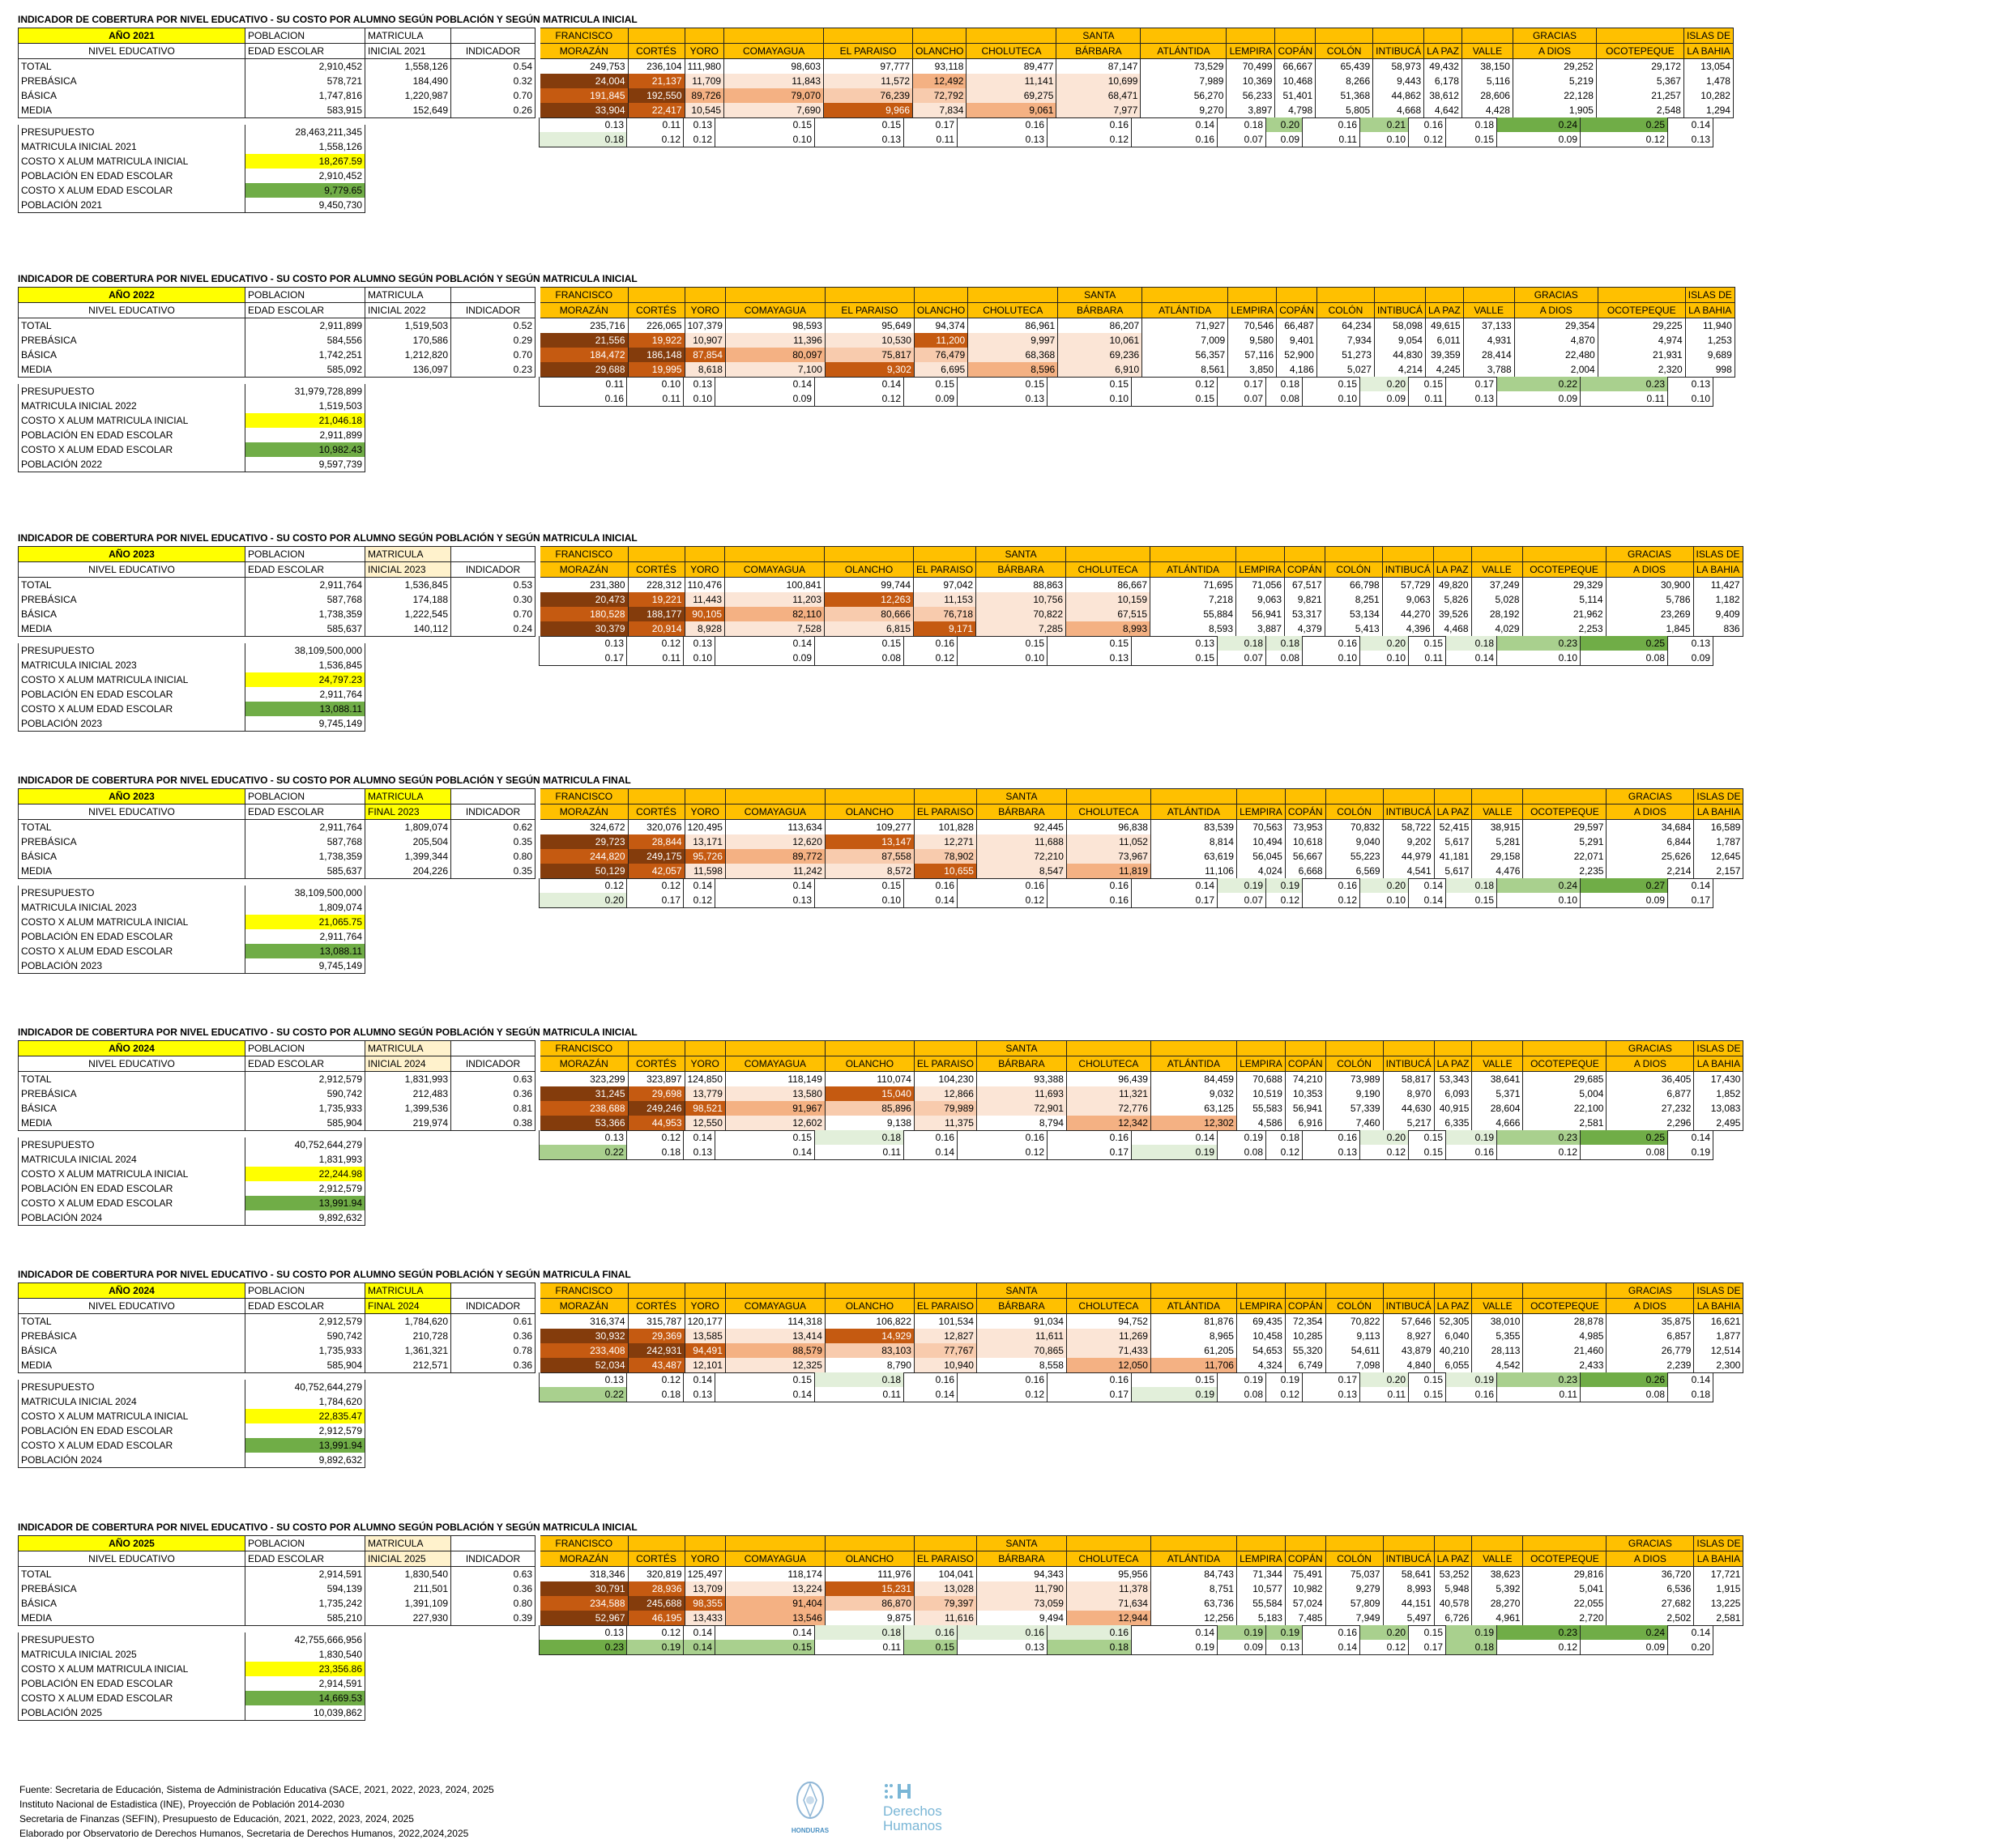 This screenshot has height=1848, width=1997. I want to click on department-header: OCOTEPEQUE, so click(1564, 1064).